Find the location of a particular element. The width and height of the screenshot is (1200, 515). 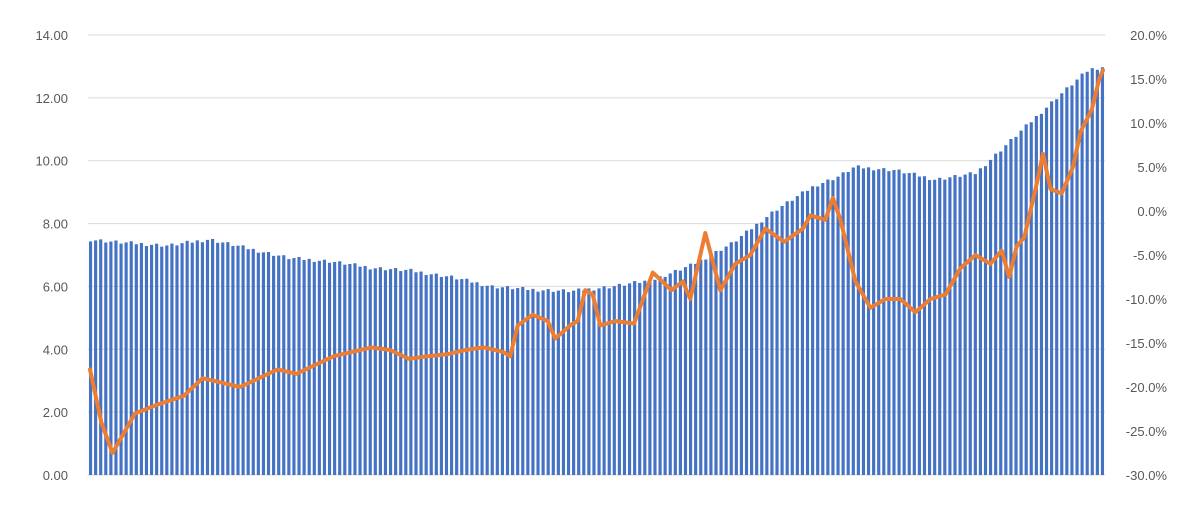

right-tick-label-7: 5.0% is located at coordinates (1152, 167).